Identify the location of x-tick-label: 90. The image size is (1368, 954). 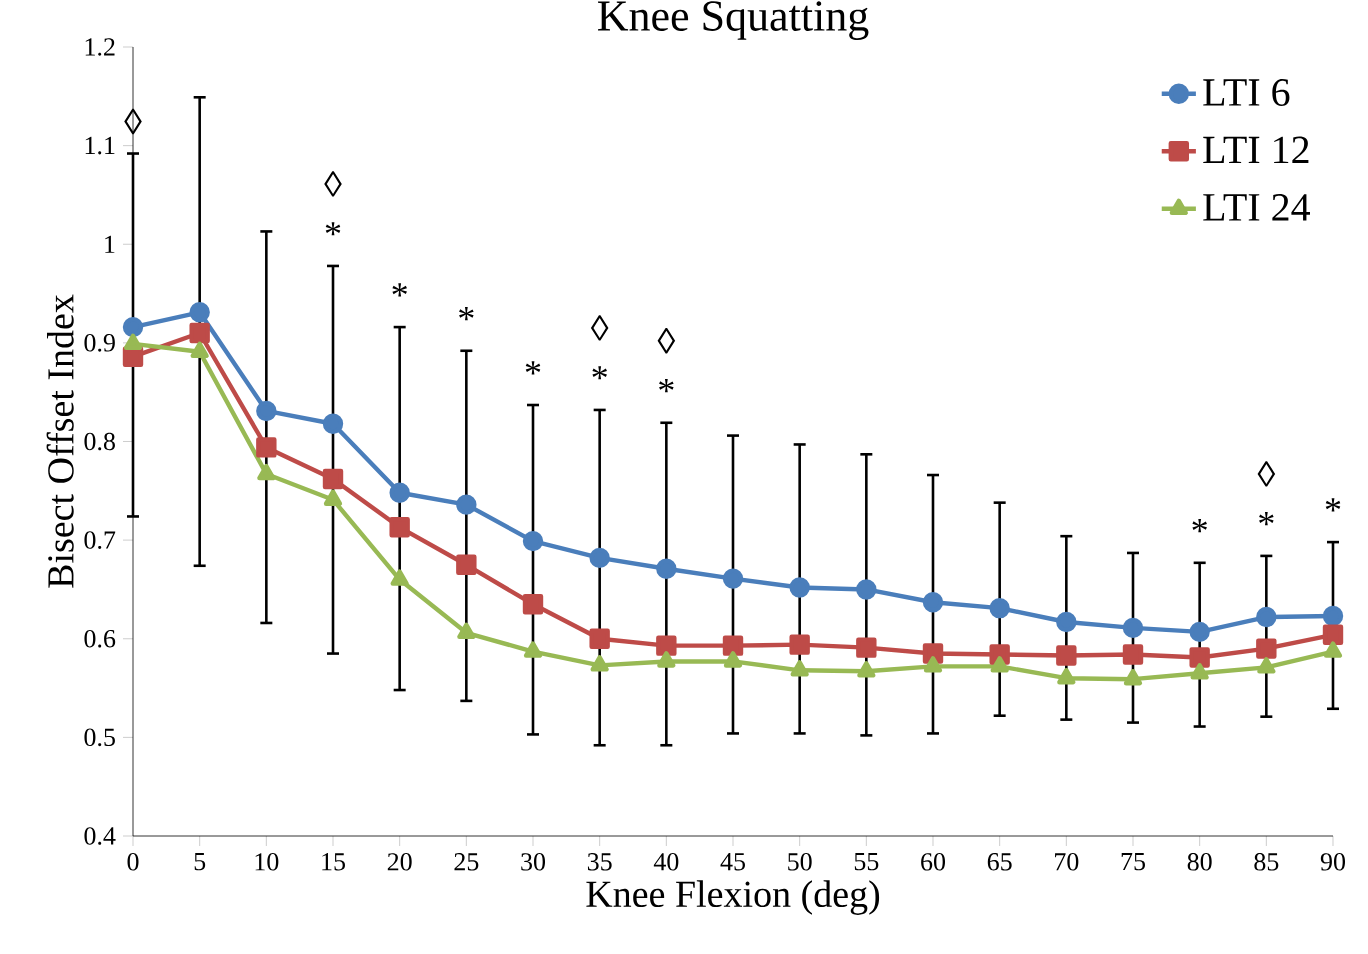
(1333, 862).